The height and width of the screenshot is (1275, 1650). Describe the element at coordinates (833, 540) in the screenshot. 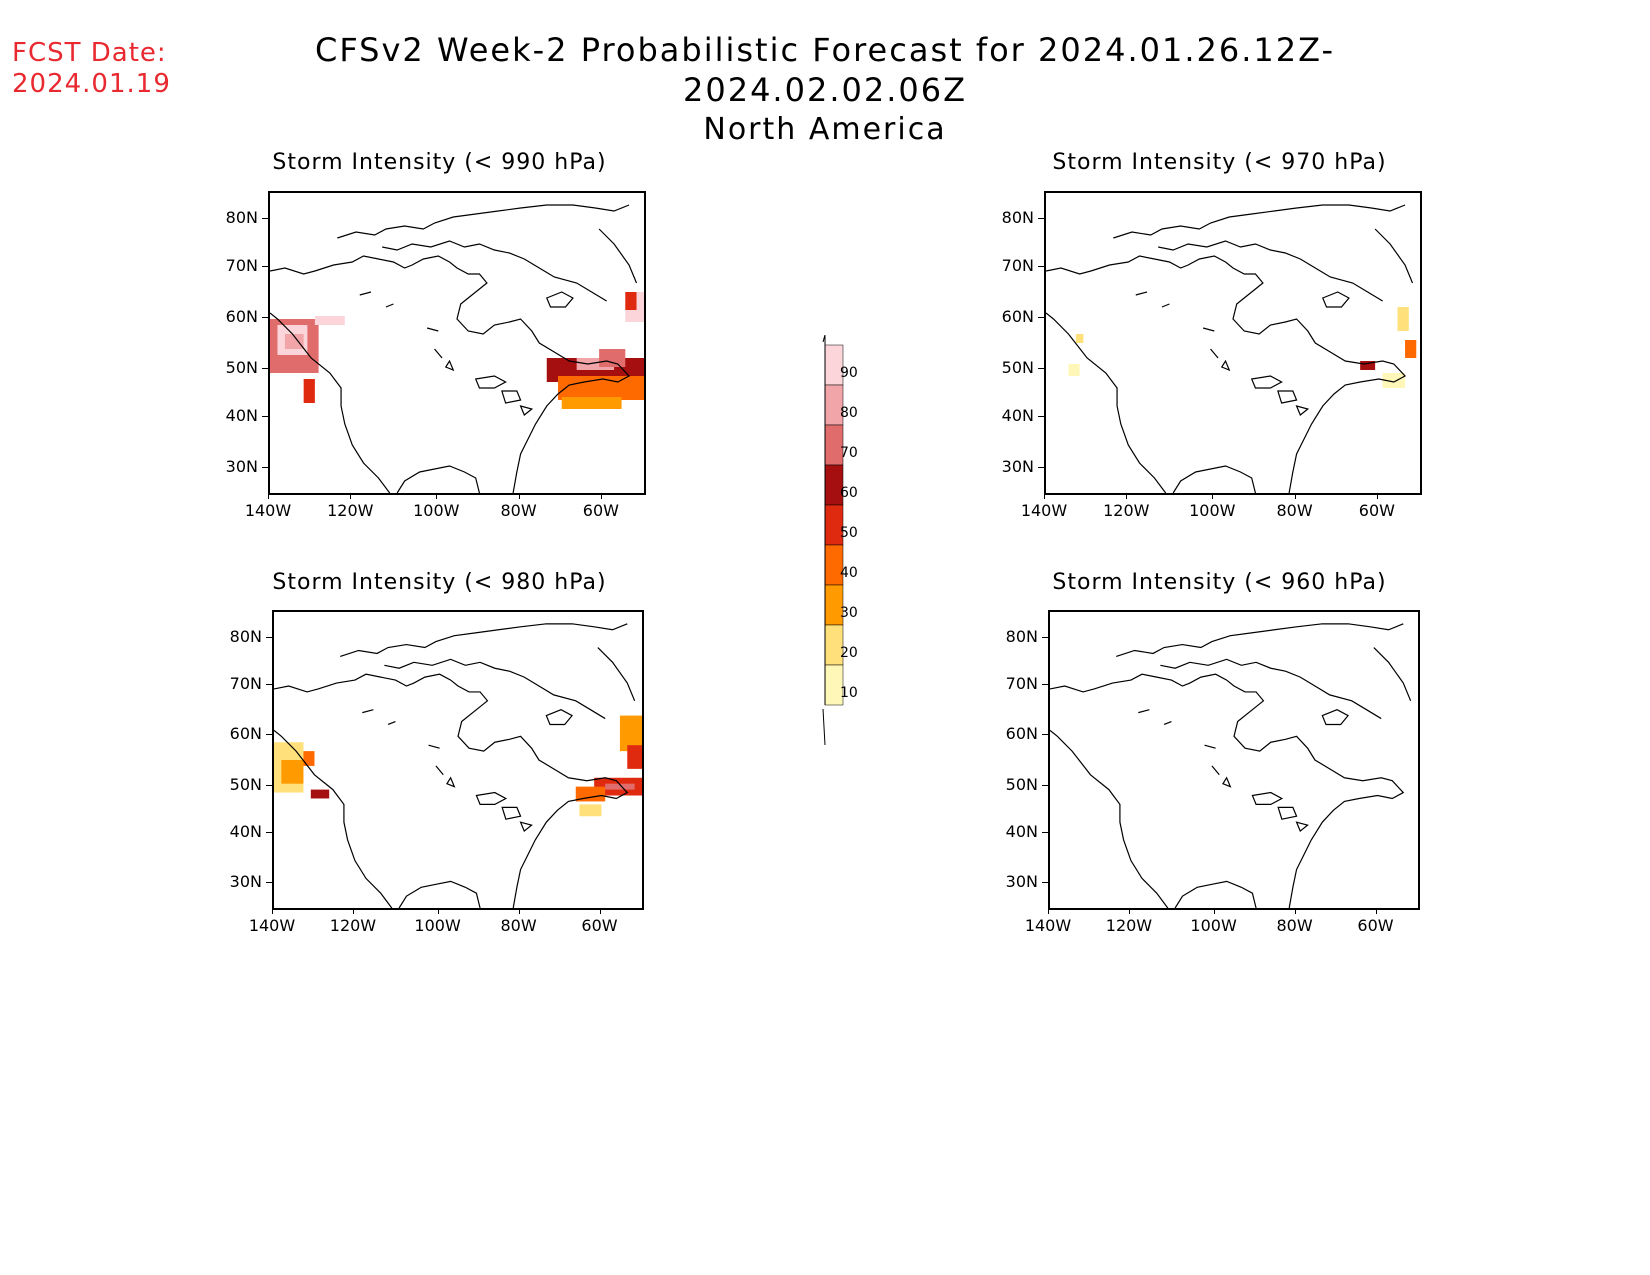

I see `colorbar` at that location.